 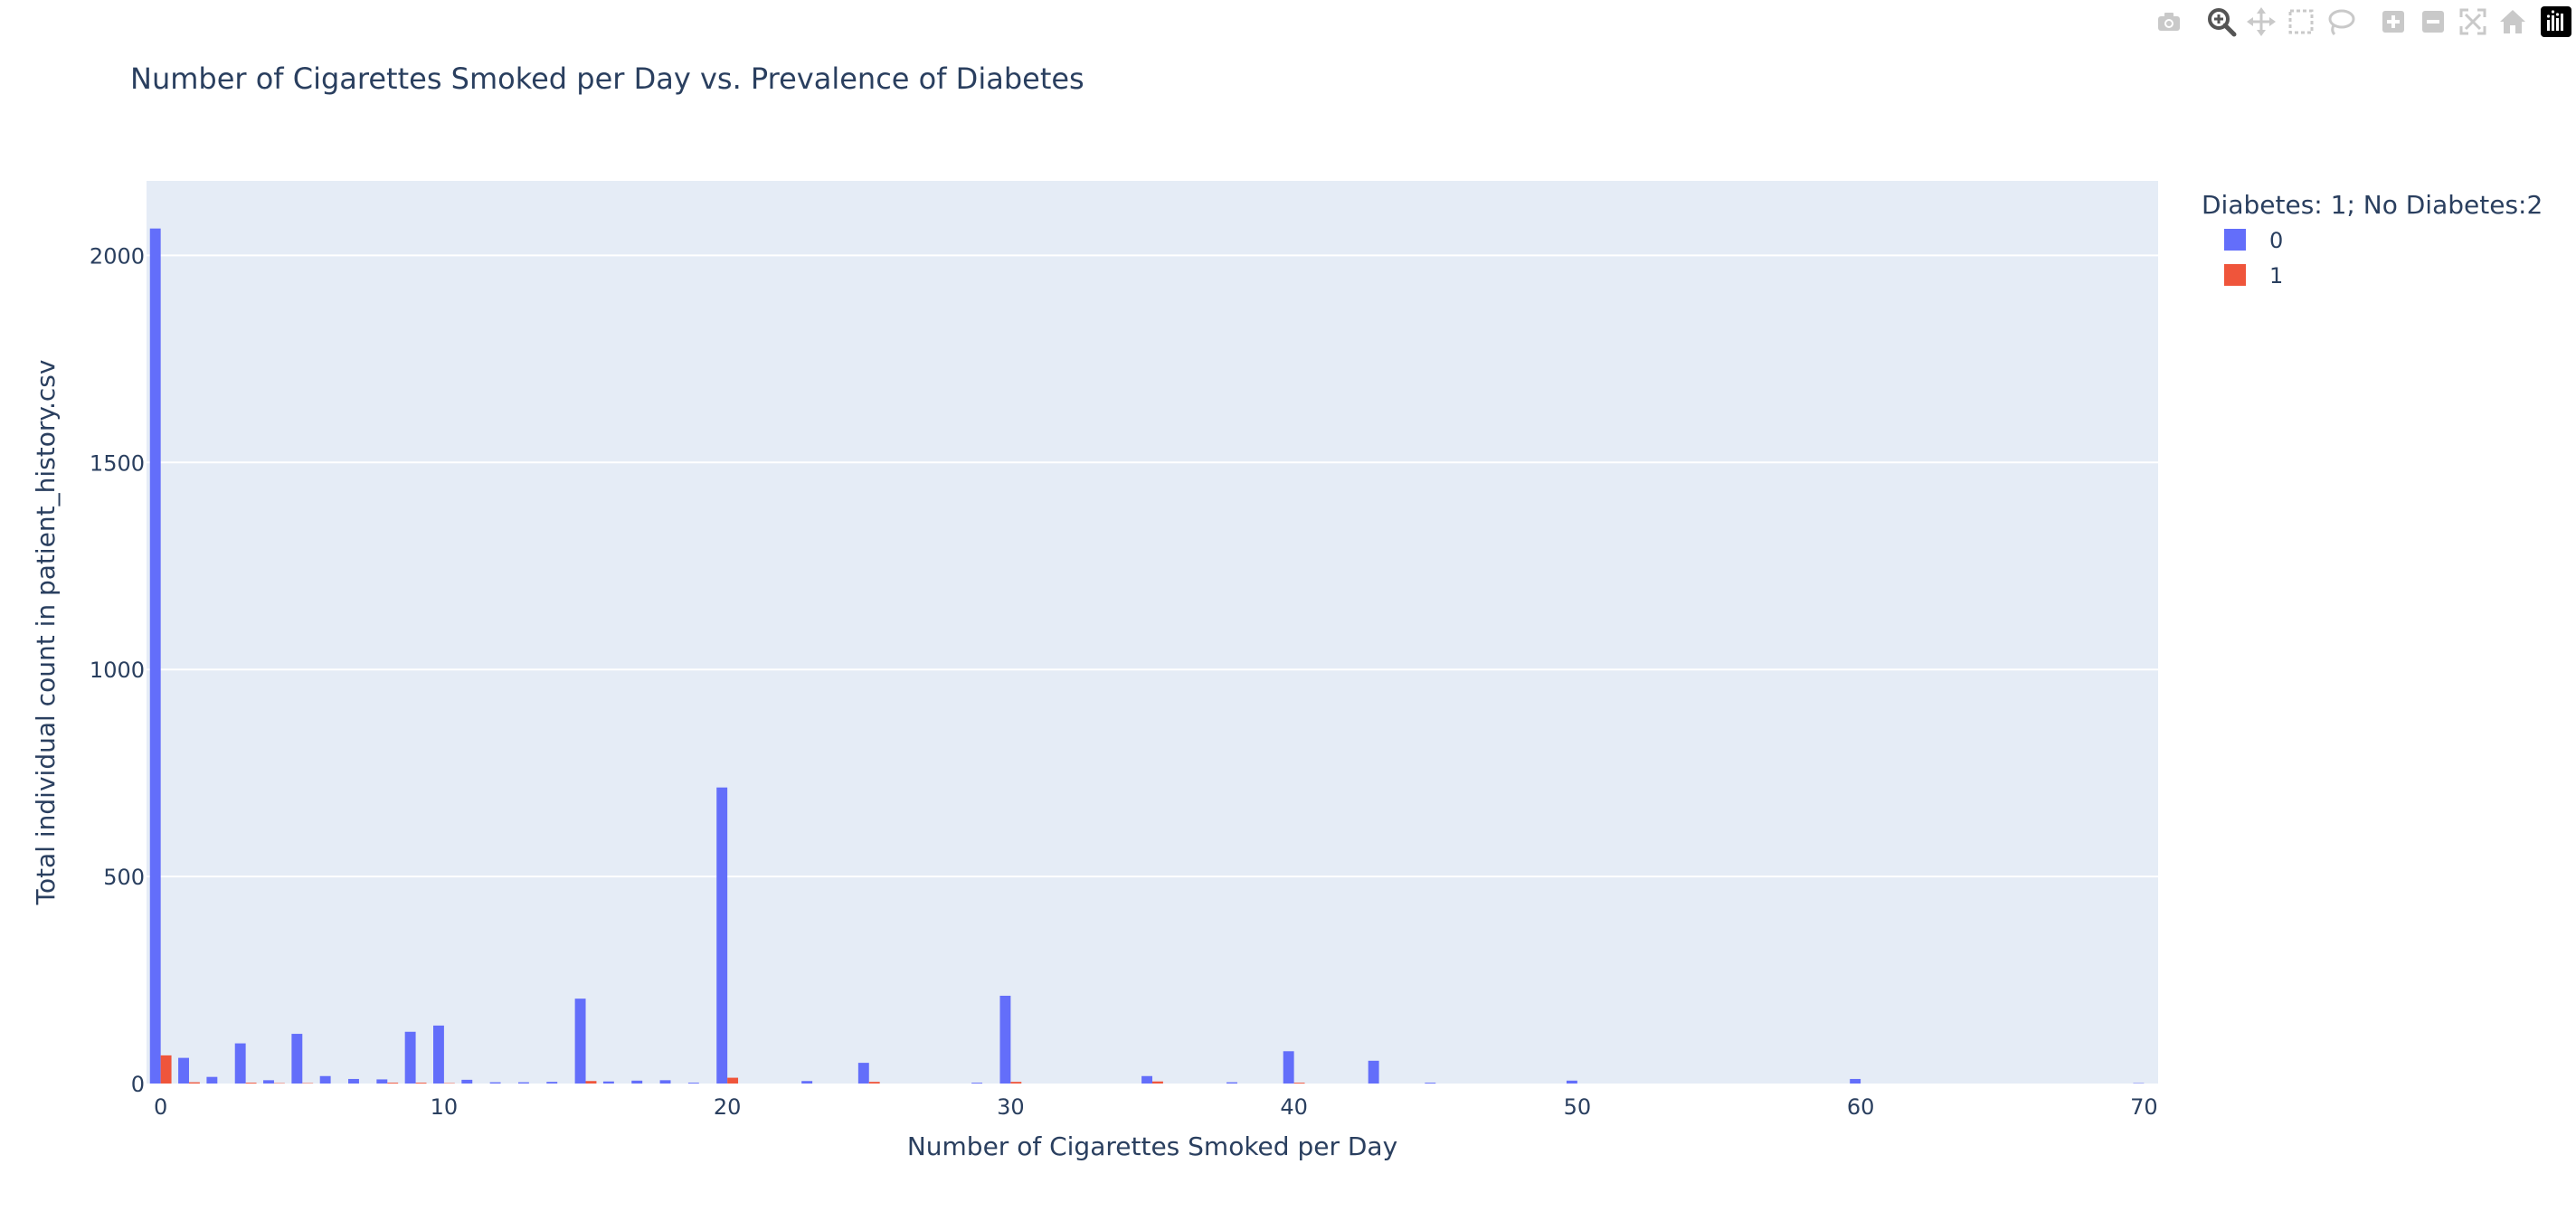 I want to click on zoom-out-icon, so click(x=2433, y=21).